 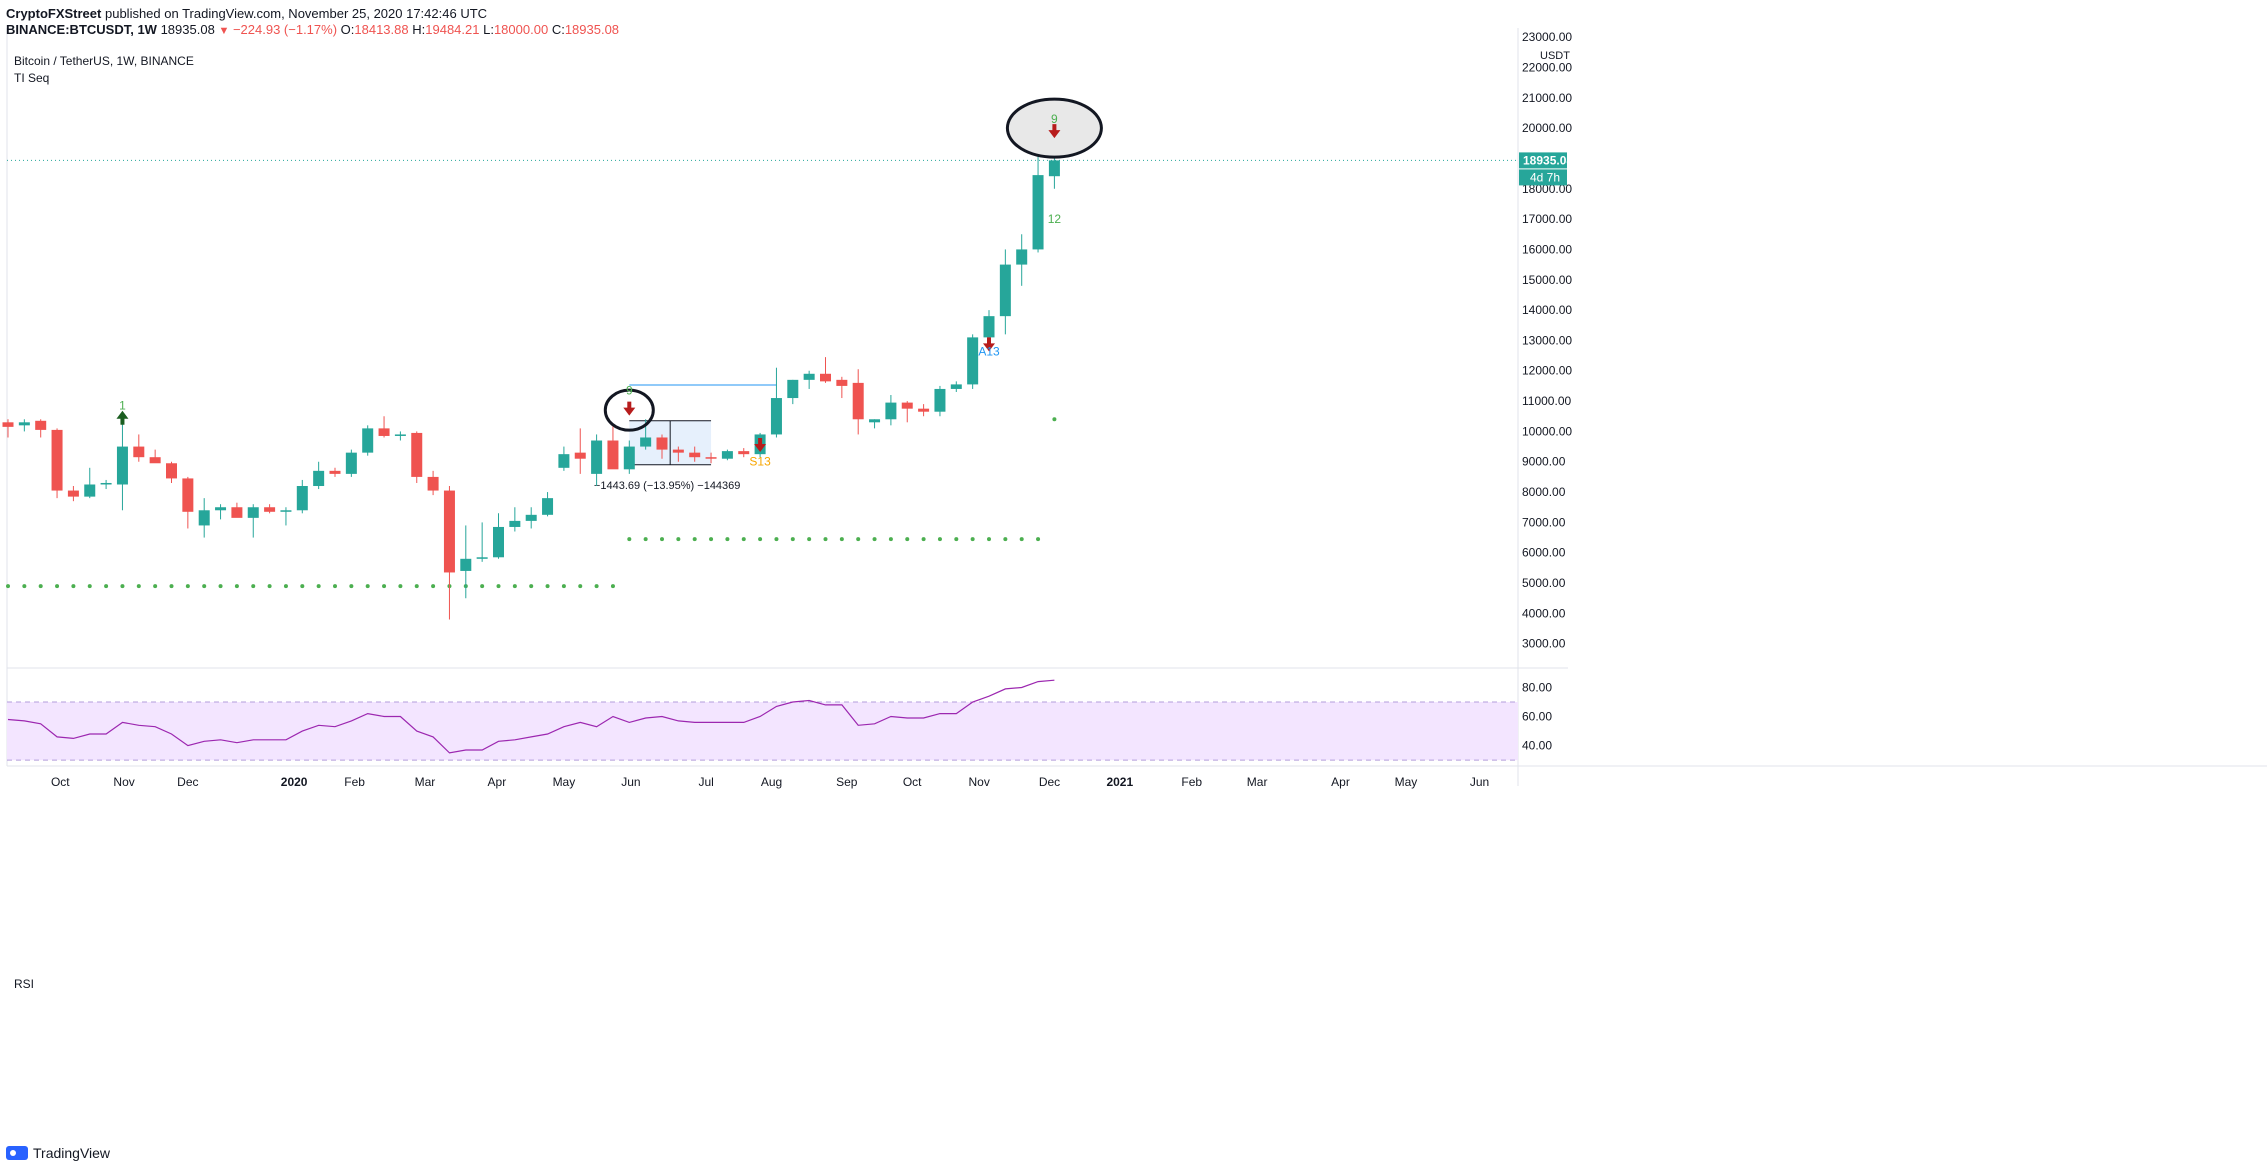 I want to click on x-tick-label: Jun, so click(x=630, y=782).